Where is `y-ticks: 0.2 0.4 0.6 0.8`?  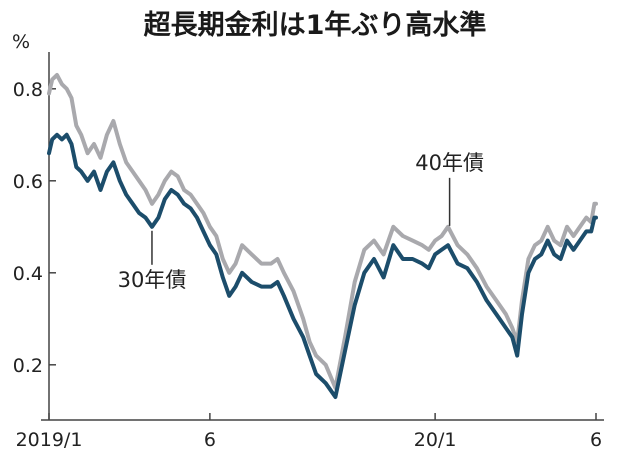
y-ticks: 0.2 0.4 0.6 0.8 is located at coordinates (34, 228).